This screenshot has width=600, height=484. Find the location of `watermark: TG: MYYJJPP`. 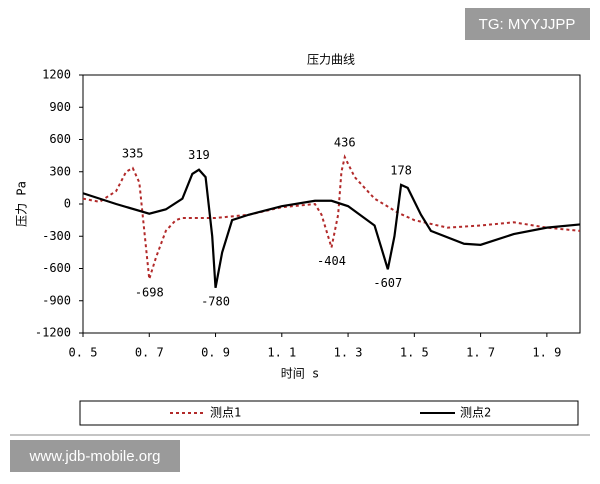

watermark: TG: MYYJJPP is located at coordinates (527, 24).